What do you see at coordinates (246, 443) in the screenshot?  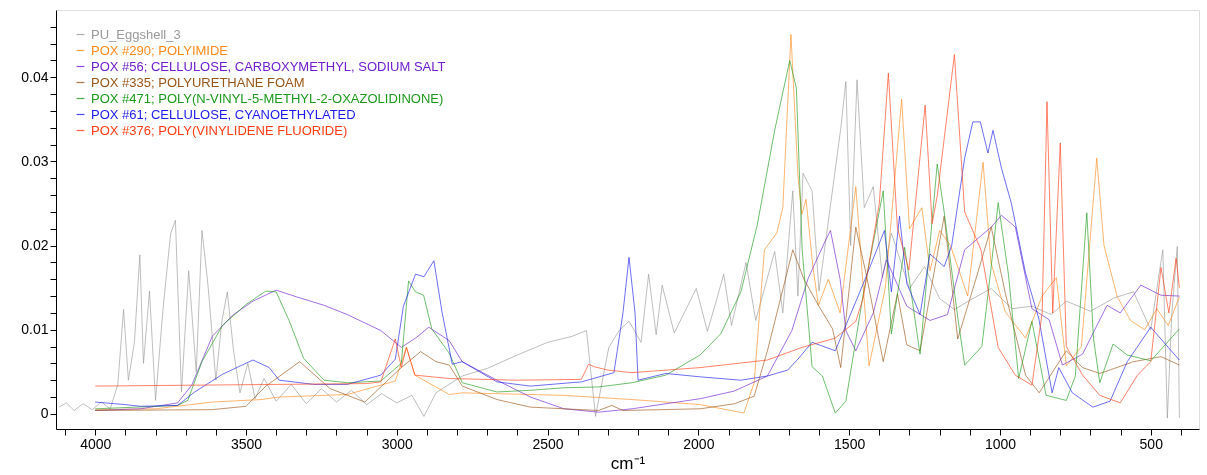 I see `x-tick-label: 3500` at bounding box center [246, 443].